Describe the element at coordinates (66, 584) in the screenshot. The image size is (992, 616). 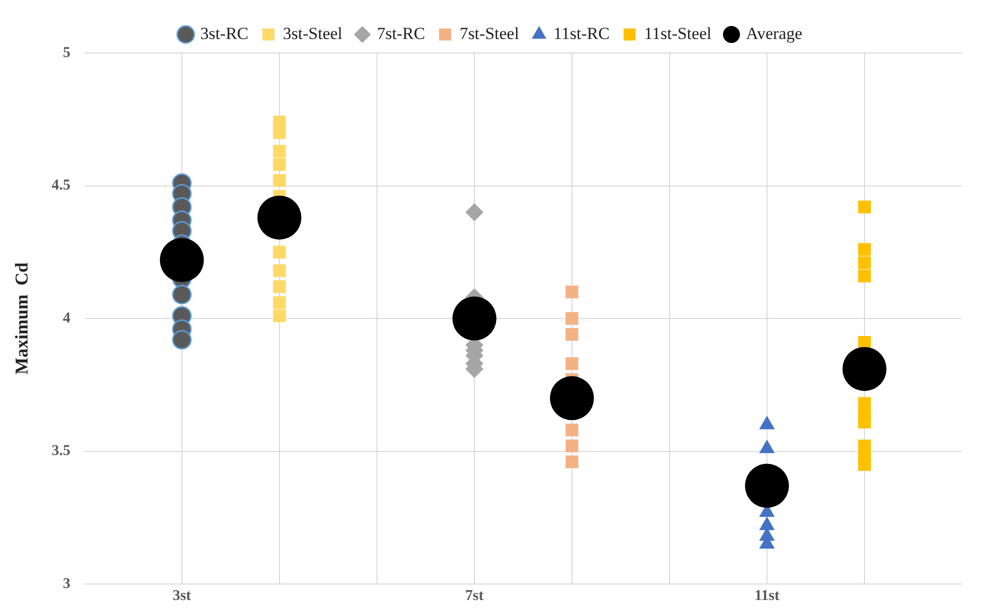
I see `y-tick-label: 3` at that location.